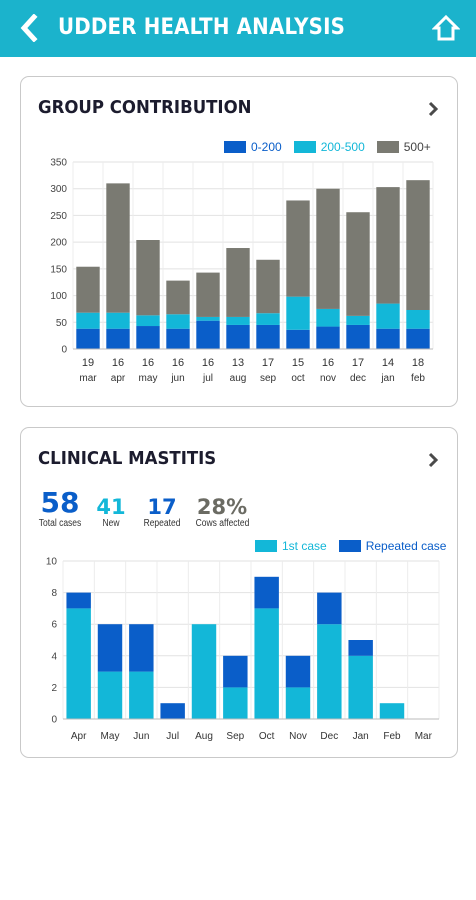 The image size is (476, 900). Describe the element at coordinates (58, 296) in the screenshot. I see `y-tick-label: 100` at that location.